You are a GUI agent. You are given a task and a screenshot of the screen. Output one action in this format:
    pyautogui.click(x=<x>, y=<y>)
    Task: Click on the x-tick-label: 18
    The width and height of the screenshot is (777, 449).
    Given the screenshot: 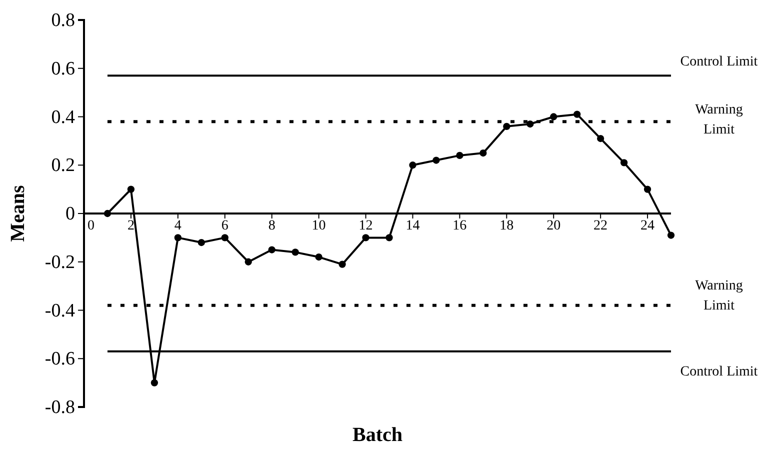 What is the action you would take?
    pyautogui.click(x=507, y=226)
    